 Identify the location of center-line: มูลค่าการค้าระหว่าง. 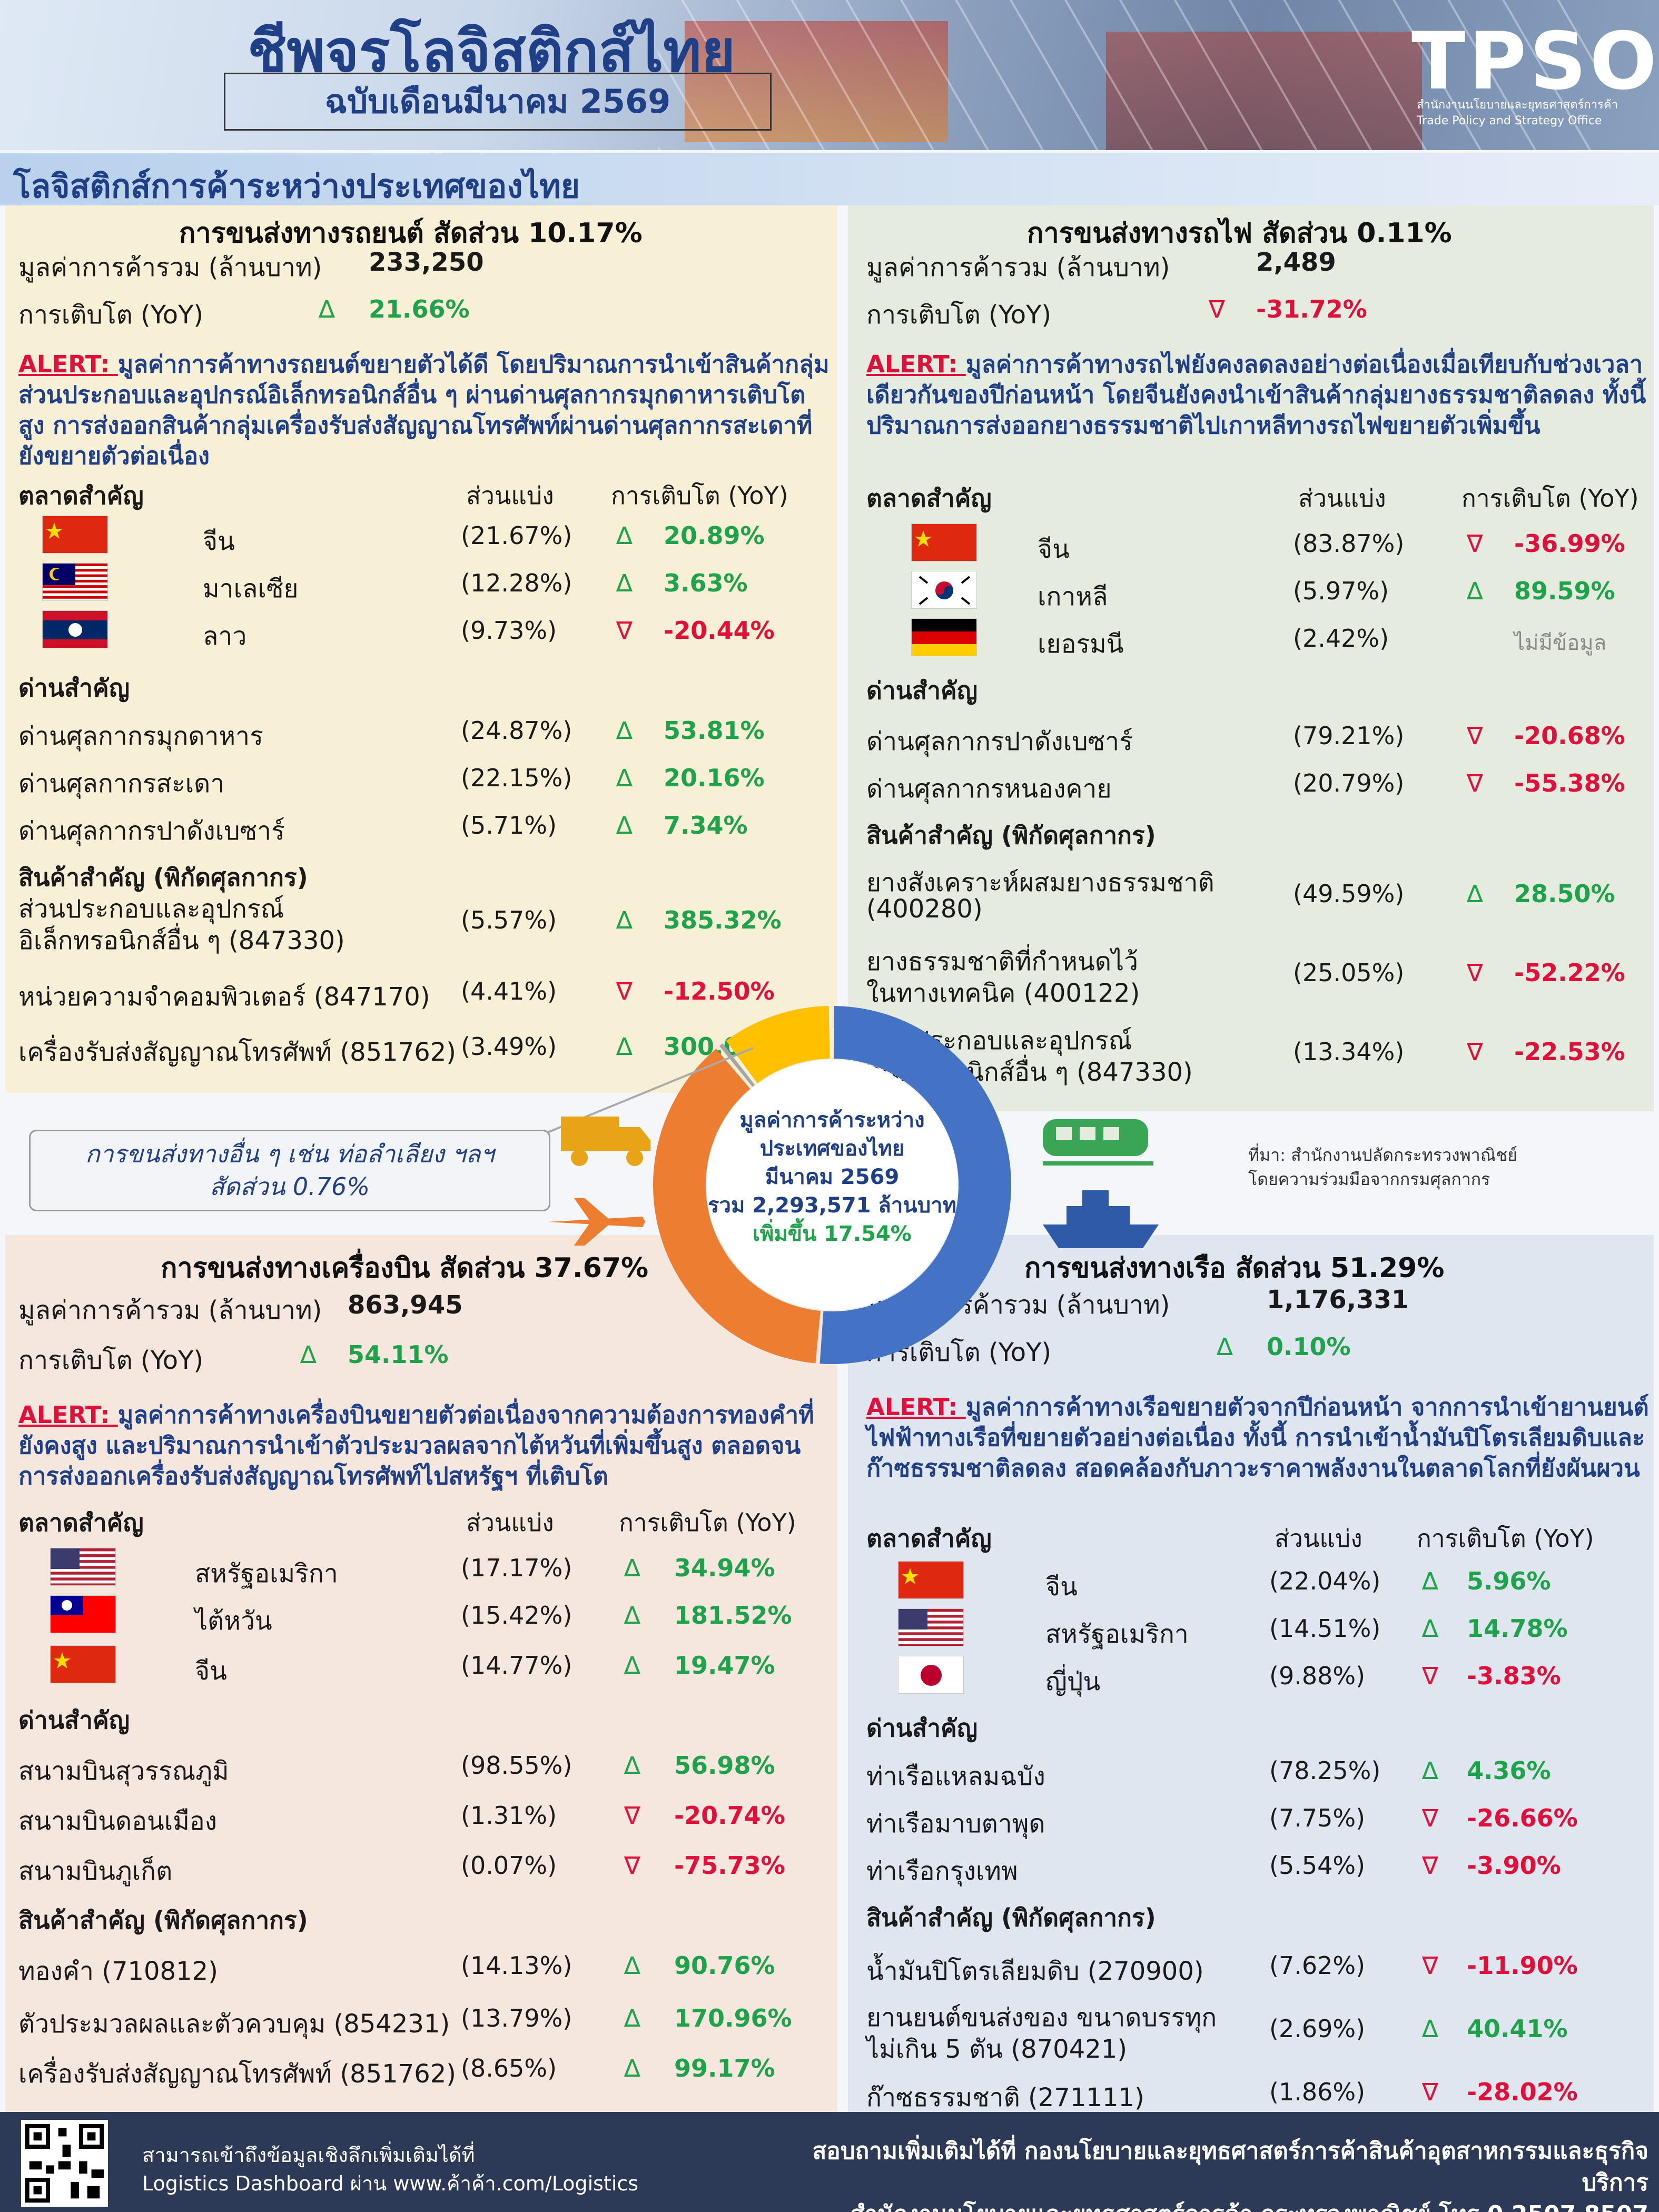
(832, 1120).